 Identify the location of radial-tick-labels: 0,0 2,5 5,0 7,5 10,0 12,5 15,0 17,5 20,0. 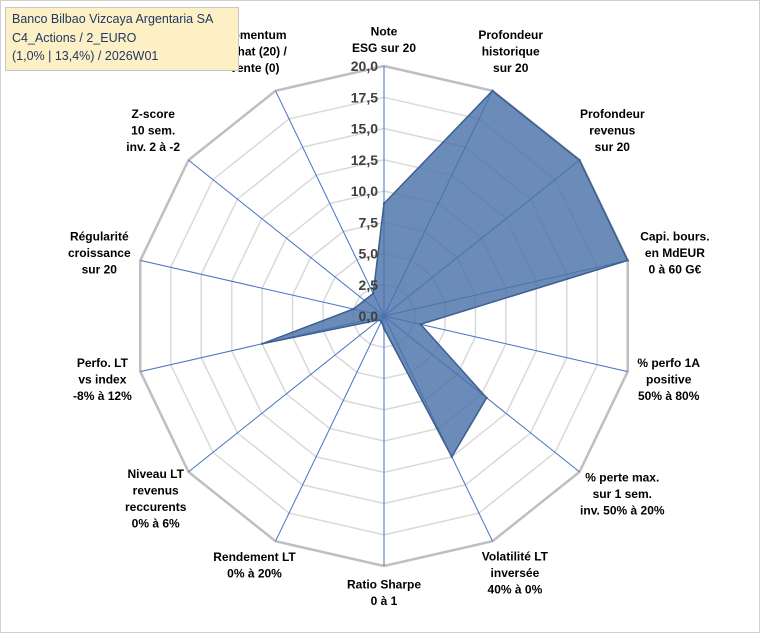
(364, 191).